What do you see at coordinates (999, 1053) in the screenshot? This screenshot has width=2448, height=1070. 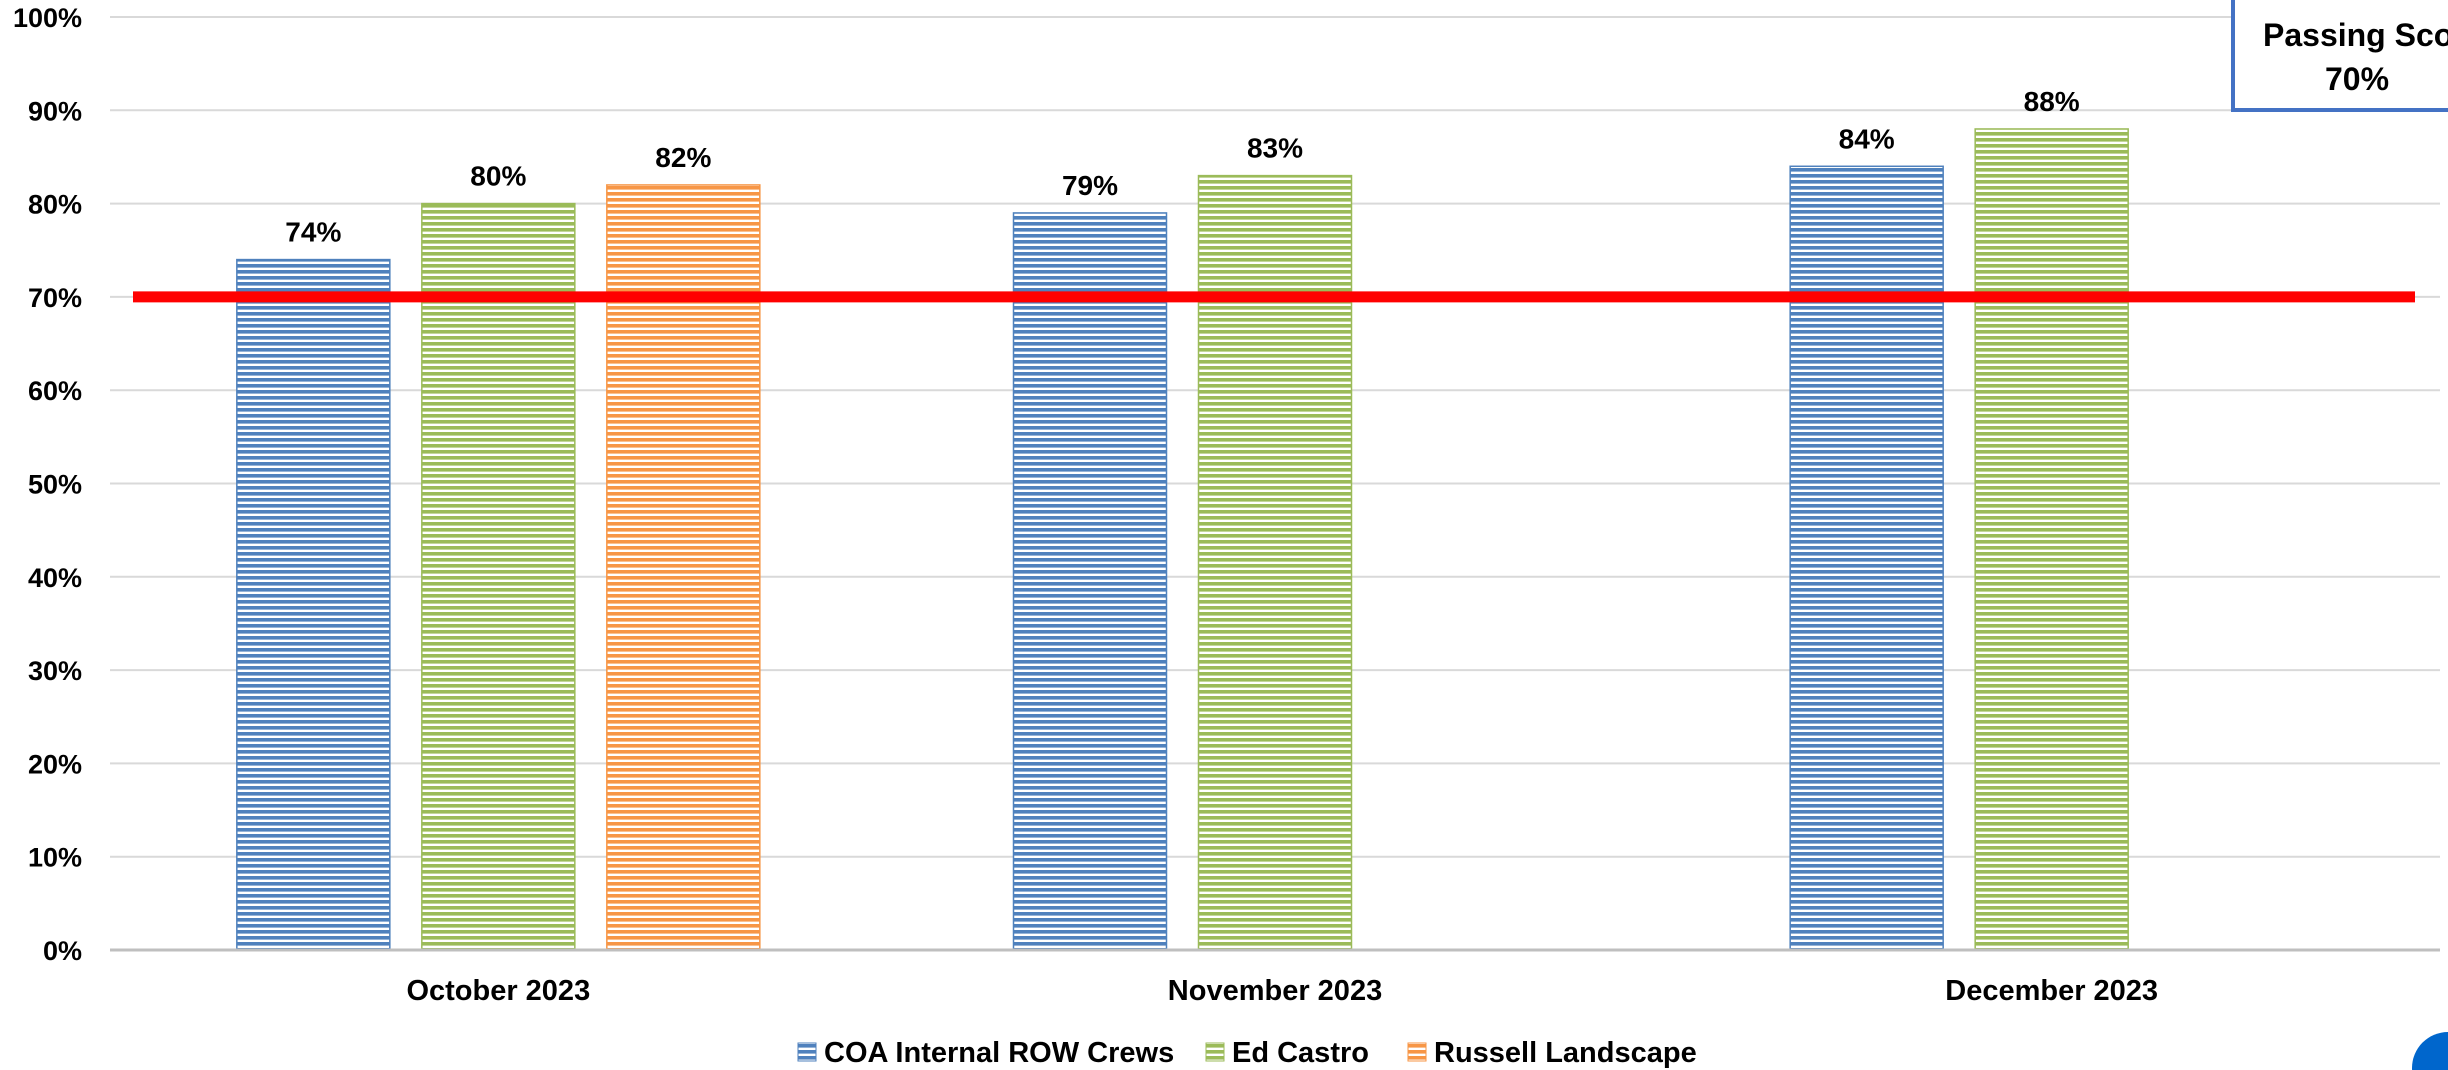 I see `legend-label: COA Internal ROW Crews` at bounding box center [999, 1053].